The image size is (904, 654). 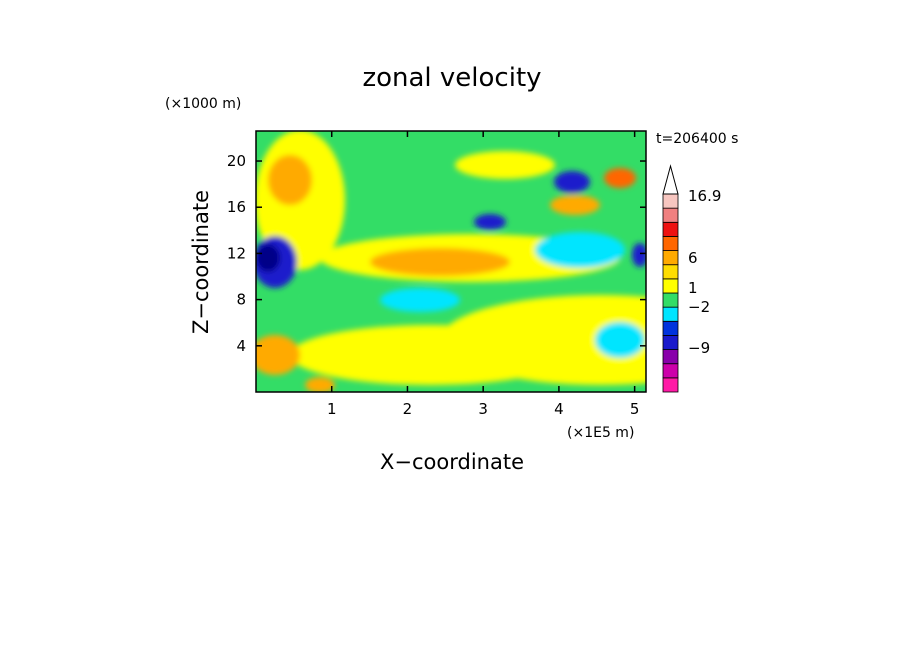 What do you see at coordinates (483, 409) in the screenshot?
I see `x-tick-label: 3` at bounding box center [483, 409].